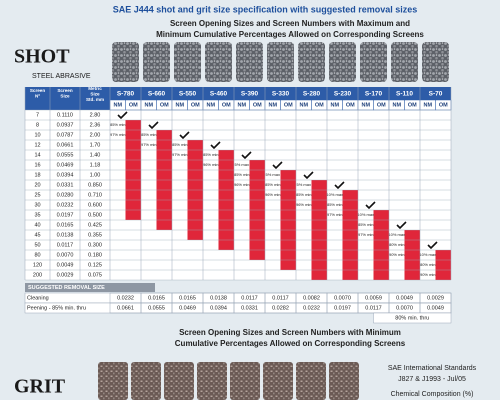 The width and height of the screenshot is (500, 400). I want to click on cell: 0.0138, so click(65, 235).